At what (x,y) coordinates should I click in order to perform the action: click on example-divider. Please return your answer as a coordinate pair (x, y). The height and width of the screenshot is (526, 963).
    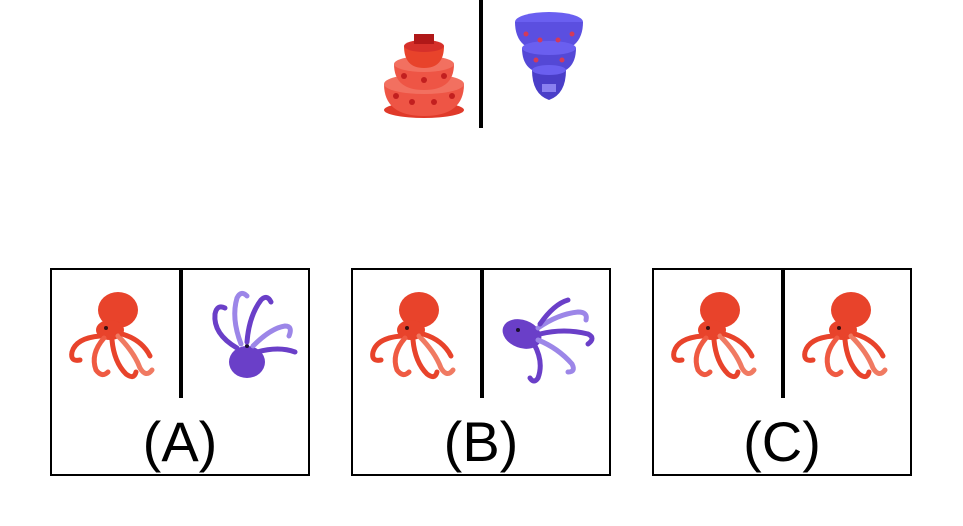
    Looking at the image, I should click on (481, 64).